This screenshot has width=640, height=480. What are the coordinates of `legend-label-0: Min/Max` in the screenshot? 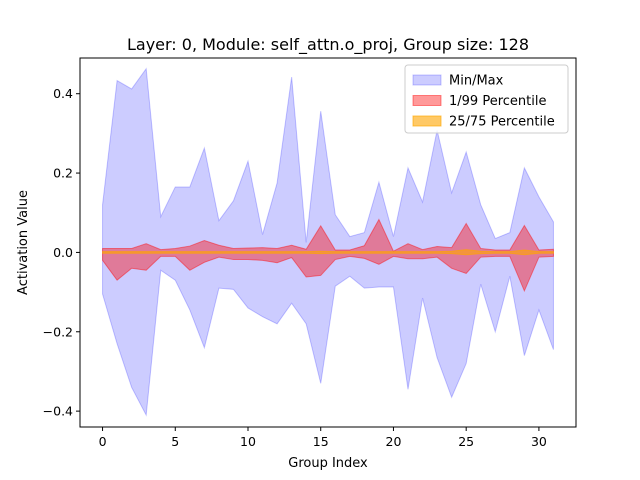 It's located at (476, 81).